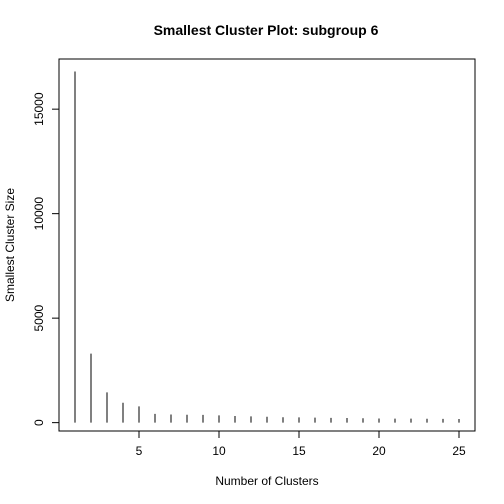 Image resolution: width=504 pixels, height=504 pixels. What do you see at coordinates (10, 245) in the screenshot?
I see `y-axis-label: Smallest Cluster Size` at bounding box center [10, 245].